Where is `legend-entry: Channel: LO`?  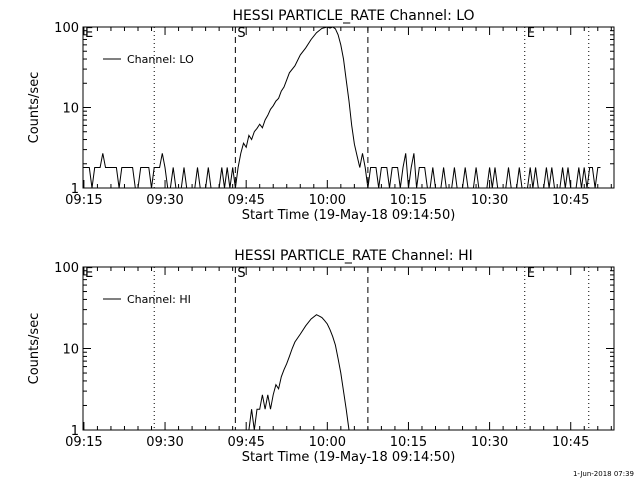 legend-entry: Channel: LO is located at coordinates (160, 59).